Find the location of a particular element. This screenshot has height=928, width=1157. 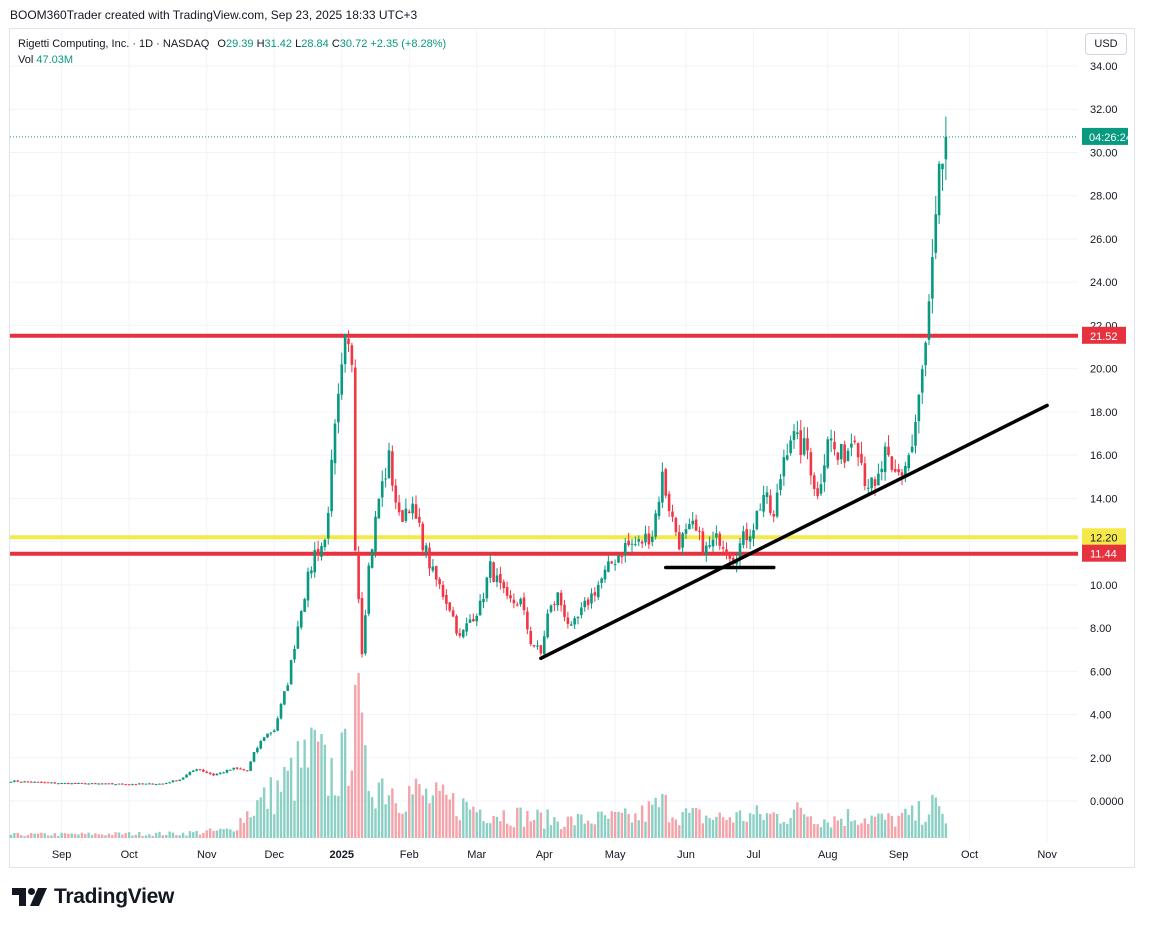

low-label: L is located at coordinates (298, 44).